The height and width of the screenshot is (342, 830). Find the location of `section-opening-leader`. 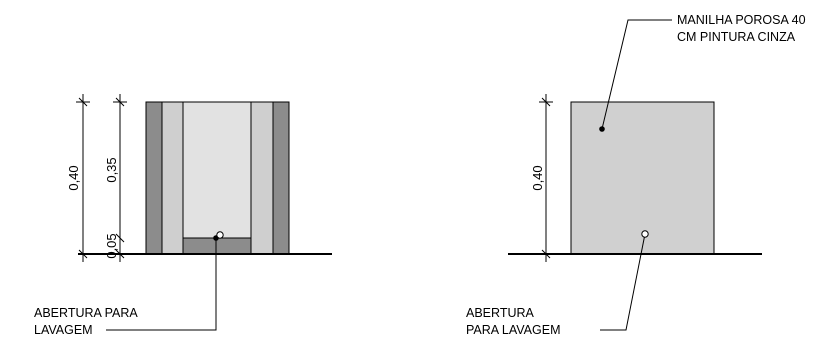

section-opening-leader is located at coordinates (161, 284).